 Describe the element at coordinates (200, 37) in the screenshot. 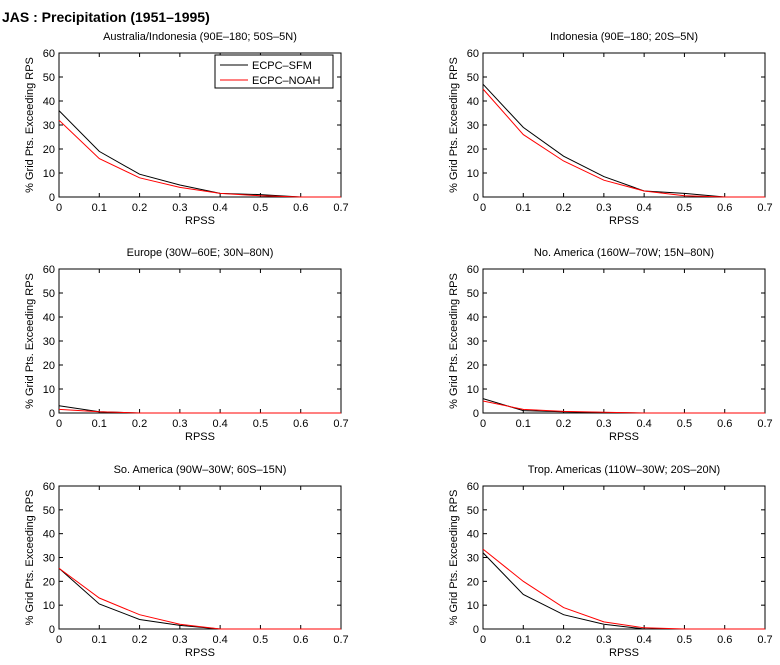

I see `subplot-title: Australia/Indonesia (90E–180; 50S–5N)` at that location.